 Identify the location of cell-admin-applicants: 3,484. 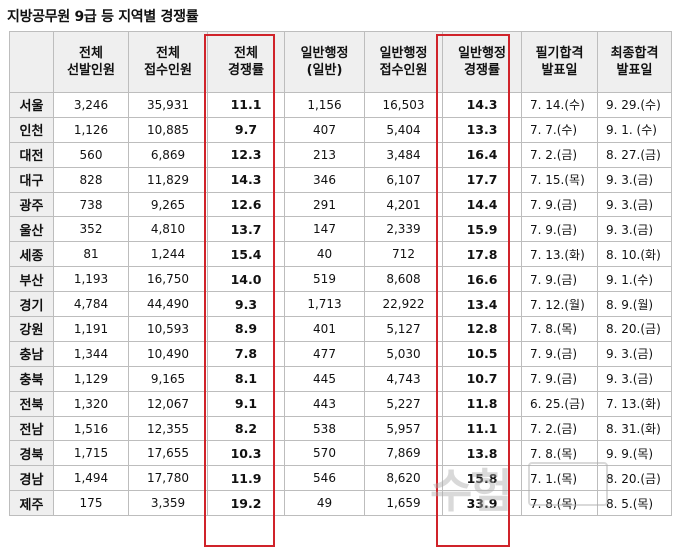
(403, 154).